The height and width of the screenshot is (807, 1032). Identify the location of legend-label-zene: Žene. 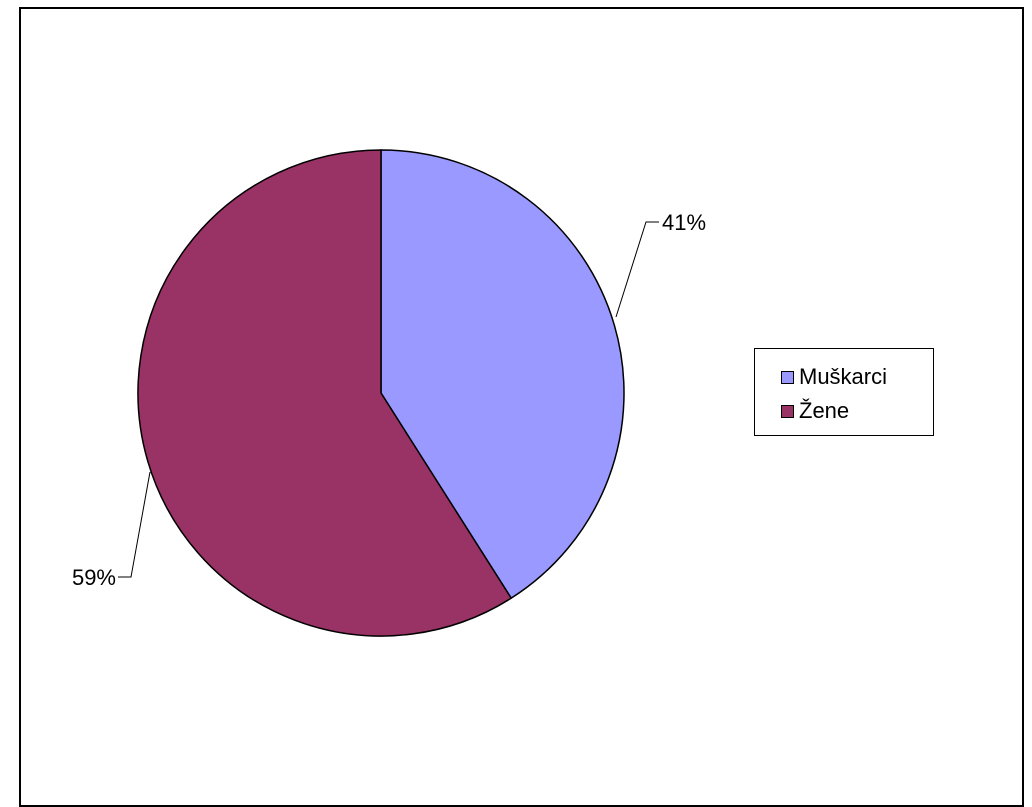
(824, 410).